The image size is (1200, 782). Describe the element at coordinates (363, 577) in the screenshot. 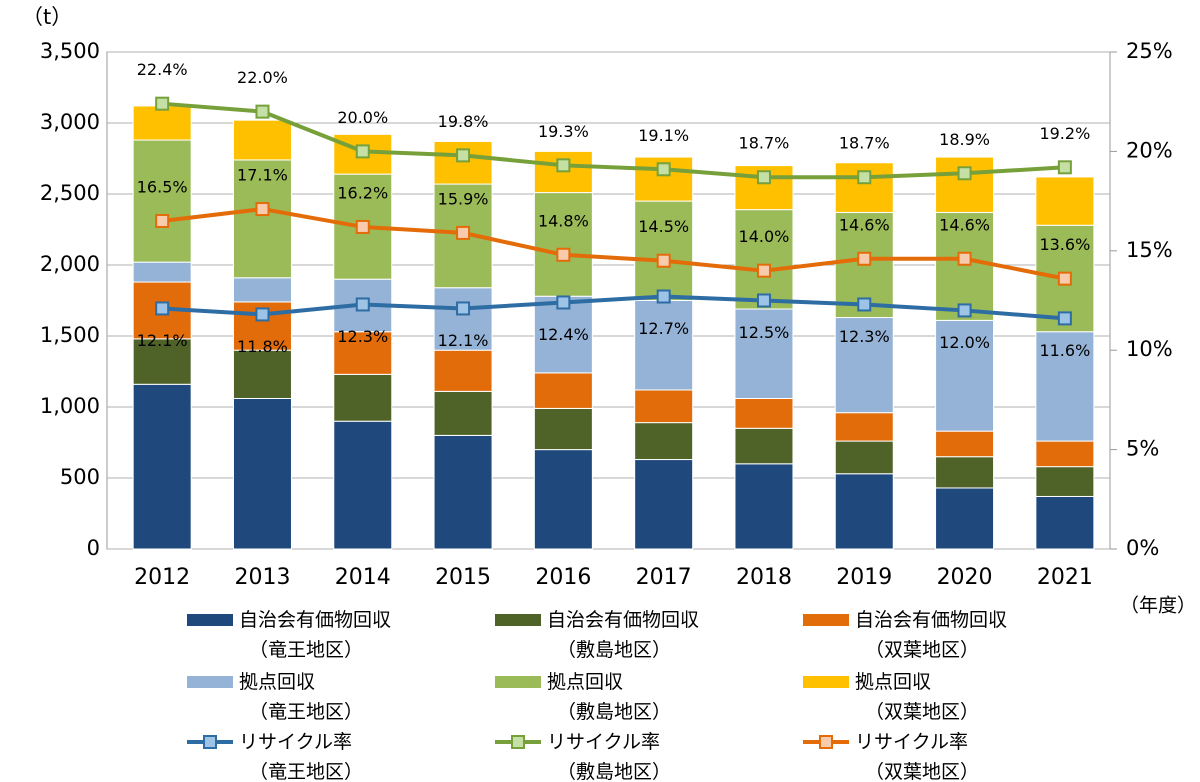

I see `x-tick-label: 2014` at that location.